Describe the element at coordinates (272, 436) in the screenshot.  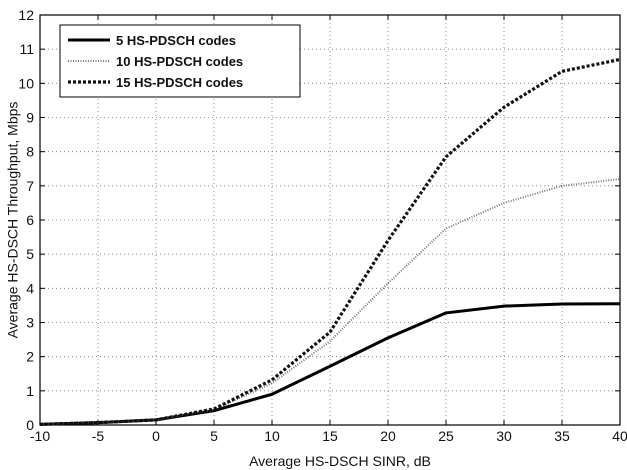
I see `x-tick-label: 10` at that location.